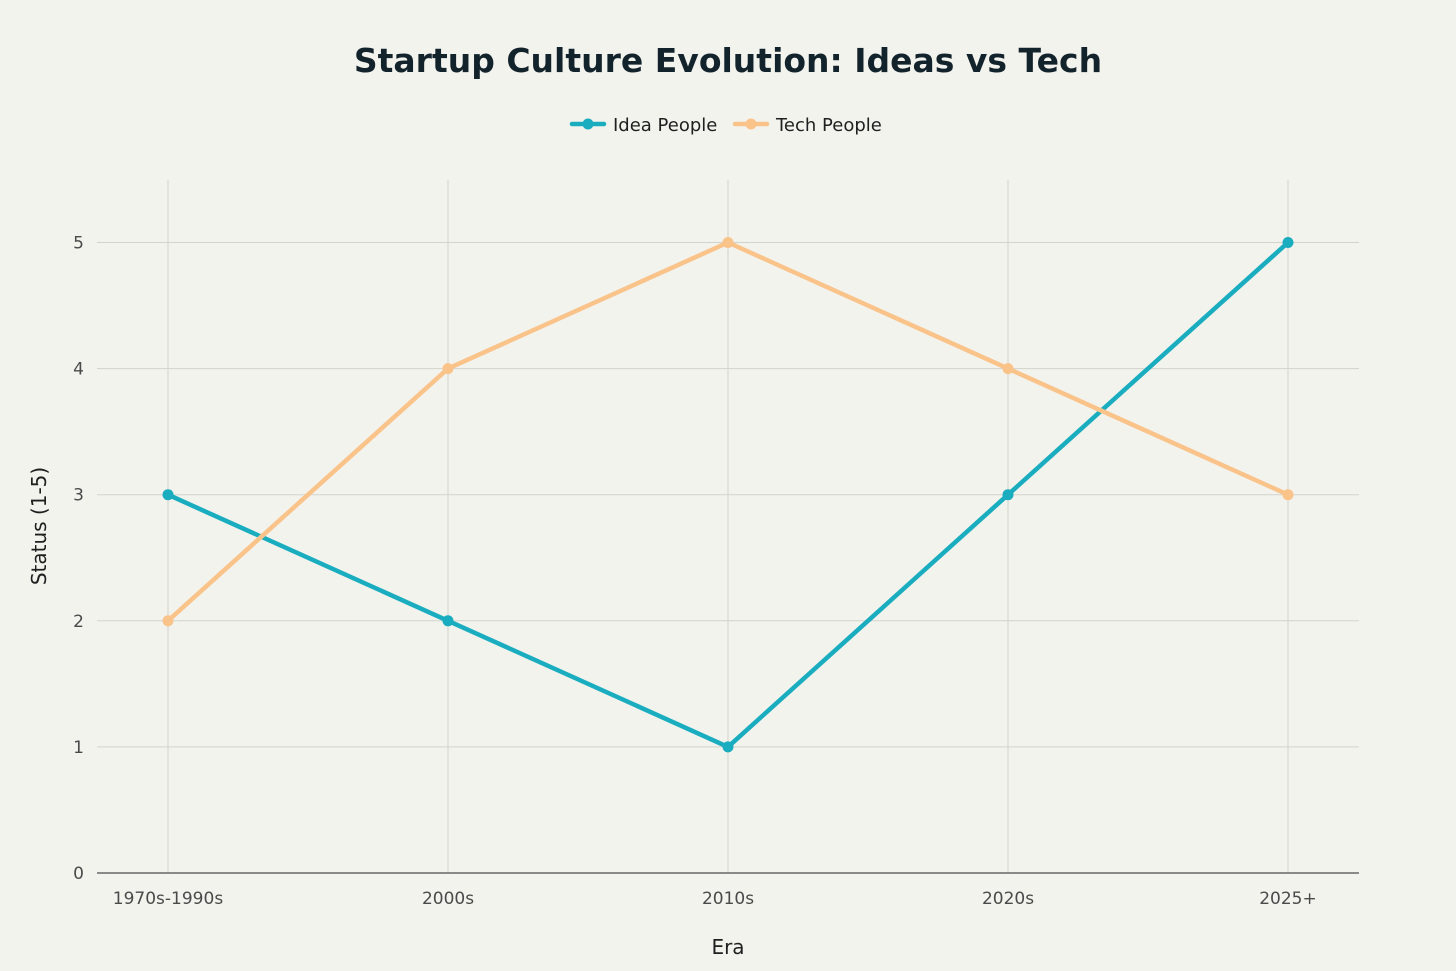  Describe the element at coordinates (78, 244) in the screenshot. I see `y-tick-label: 5` at that location.